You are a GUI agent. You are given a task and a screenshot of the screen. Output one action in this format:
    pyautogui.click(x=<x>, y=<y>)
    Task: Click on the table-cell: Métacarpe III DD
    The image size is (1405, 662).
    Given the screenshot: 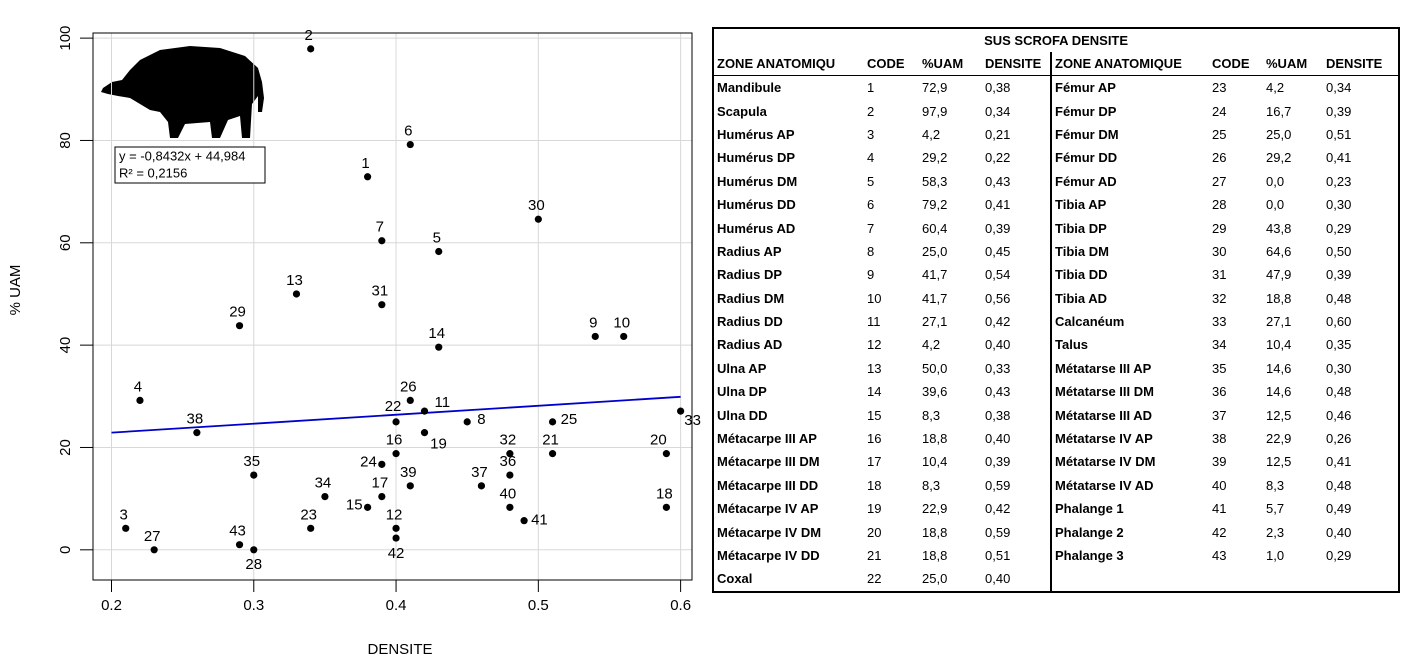 What is the action you would take?
    pyautogui.click(x=768, y=485)
    